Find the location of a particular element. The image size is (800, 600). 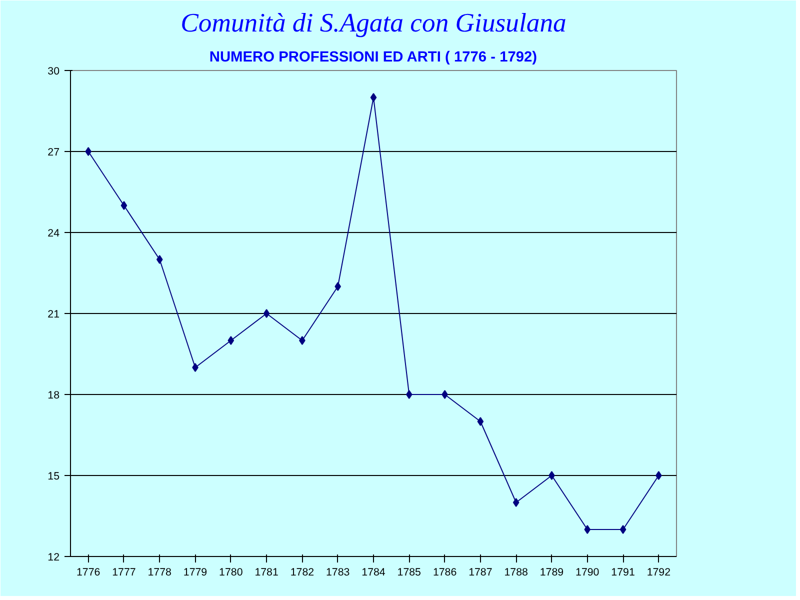

x-tick-label: 1780 is located at coordinates (231, 572).